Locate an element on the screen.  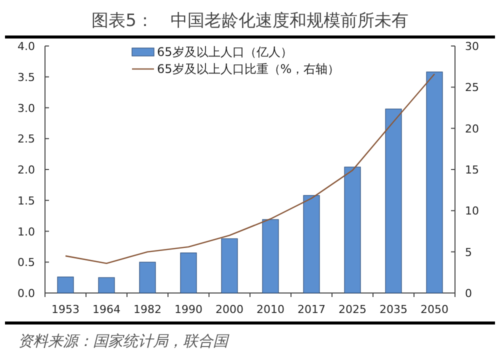
x-tick-label: 2025 is located at coordinates (352, 309).